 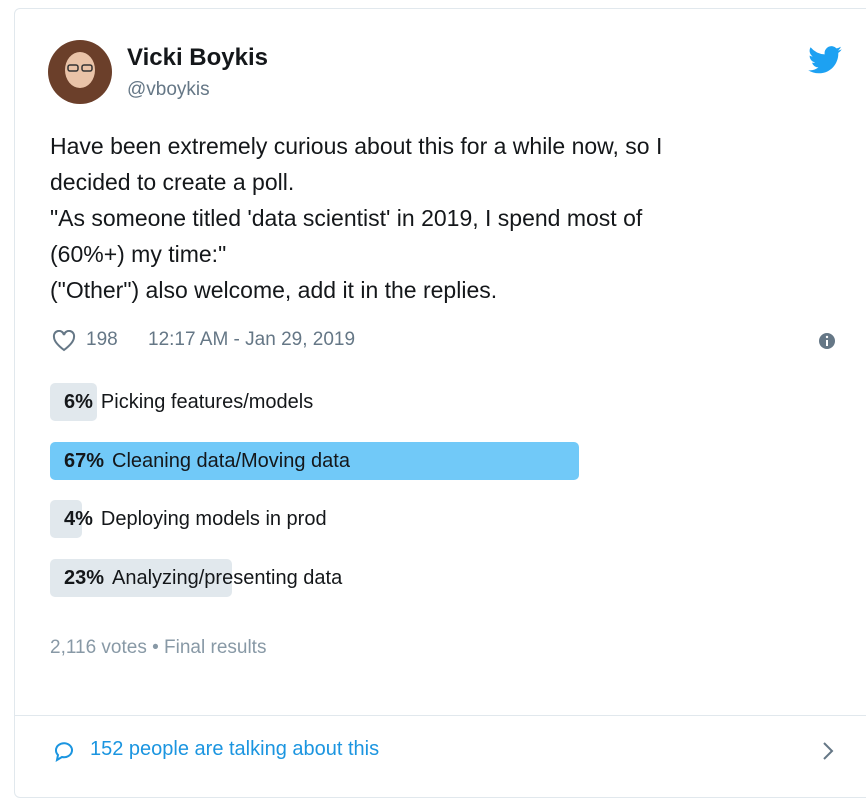 What do you see at coordinates (227, 577) in the screenshot?
I see `poll-option-label: Analyzing/presenting data` at bounding box center [227, 577].